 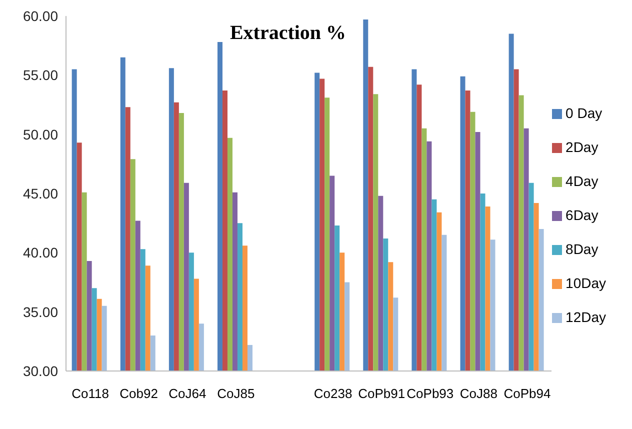 I want to click on x-tick-label: CoPb94, so click(x=527, y=394).